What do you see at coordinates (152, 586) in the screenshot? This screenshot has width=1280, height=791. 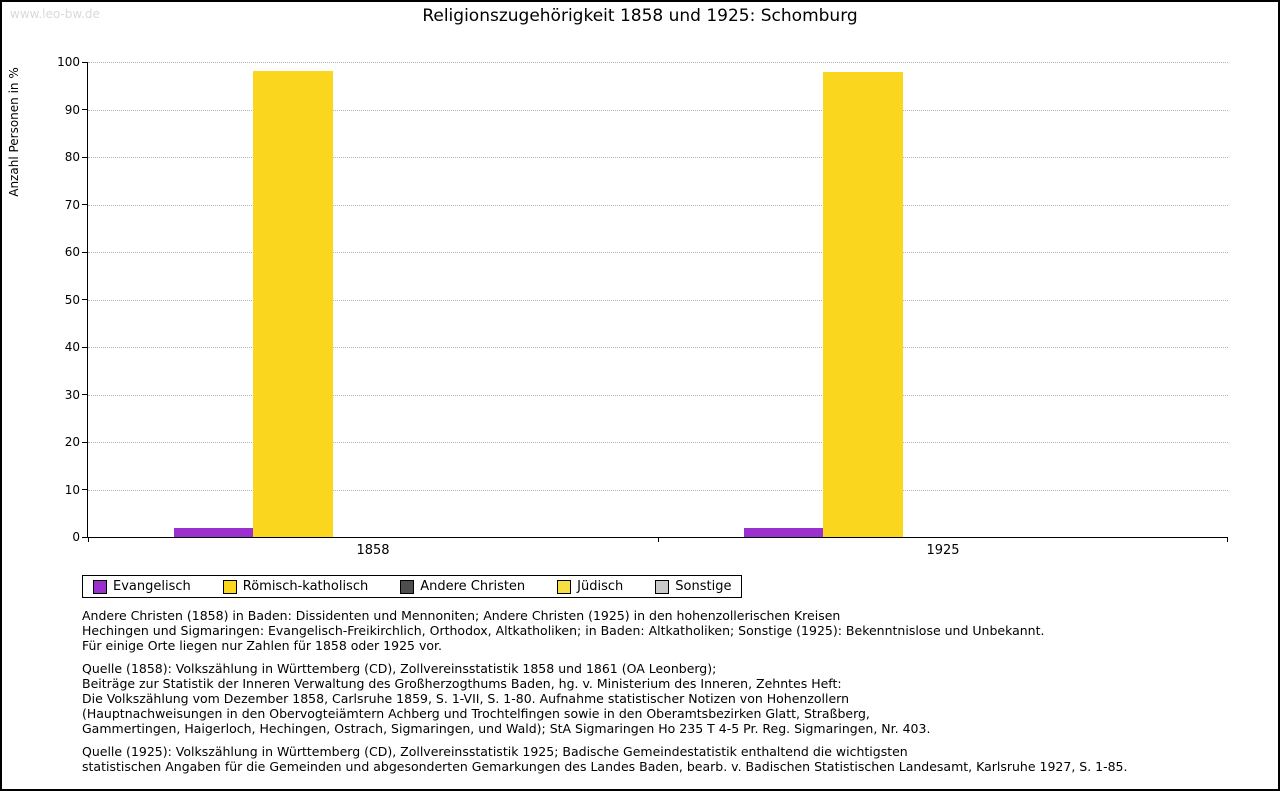 I see `legend-label-evangelisch: Evangelisch` at bounding box center [152, 586].